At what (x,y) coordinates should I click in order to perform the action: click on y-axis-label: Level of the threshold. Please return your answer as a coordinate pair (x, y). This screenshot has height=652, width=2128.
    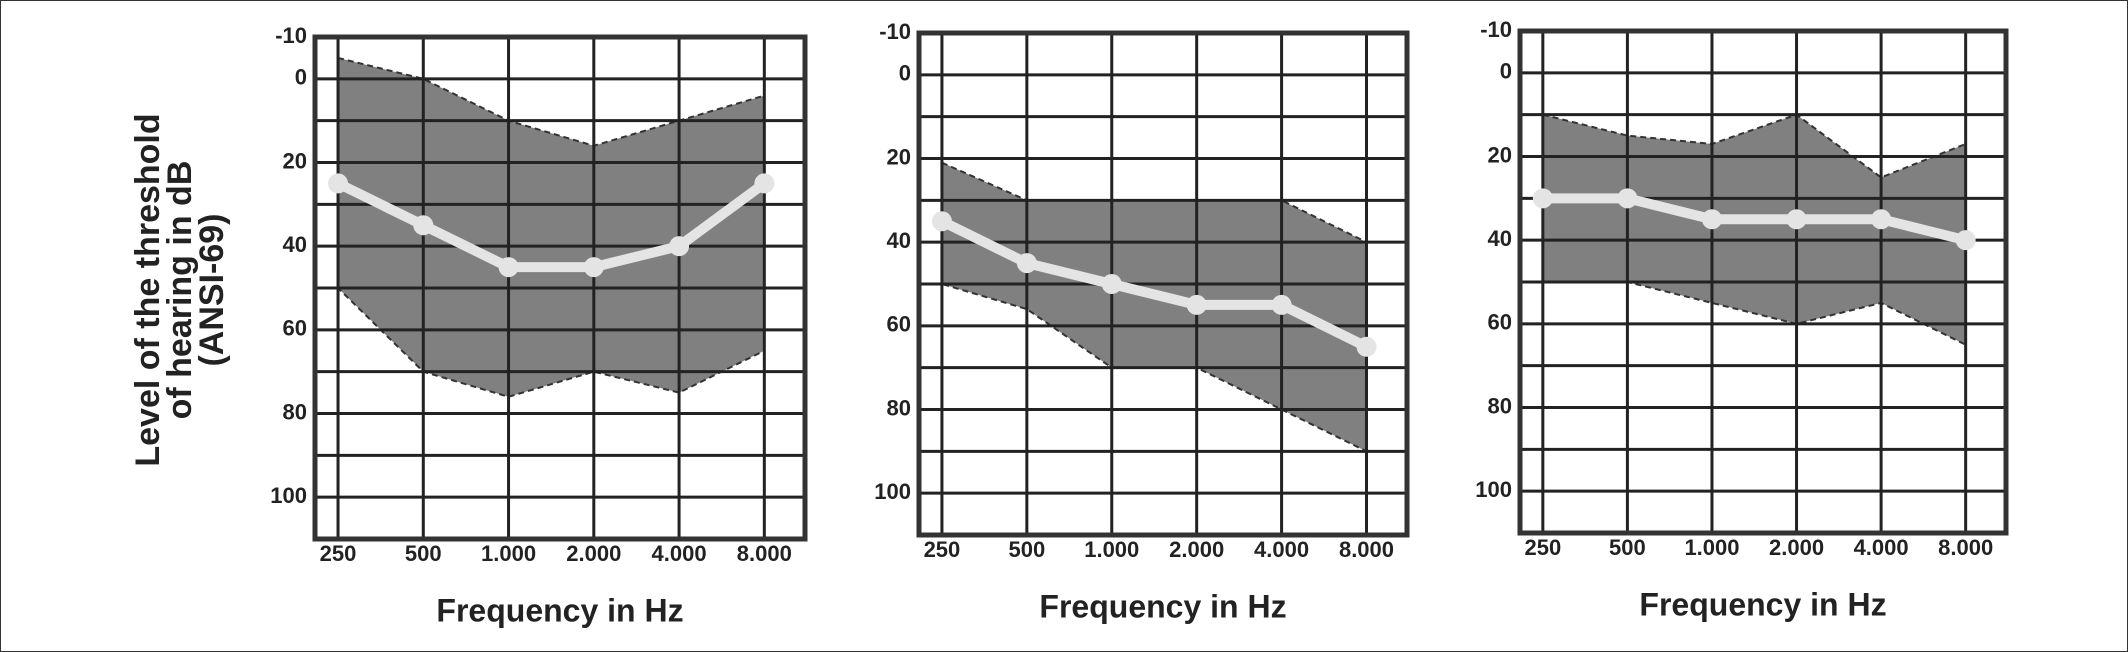
    Looking at the image, I should click on (148, 289).